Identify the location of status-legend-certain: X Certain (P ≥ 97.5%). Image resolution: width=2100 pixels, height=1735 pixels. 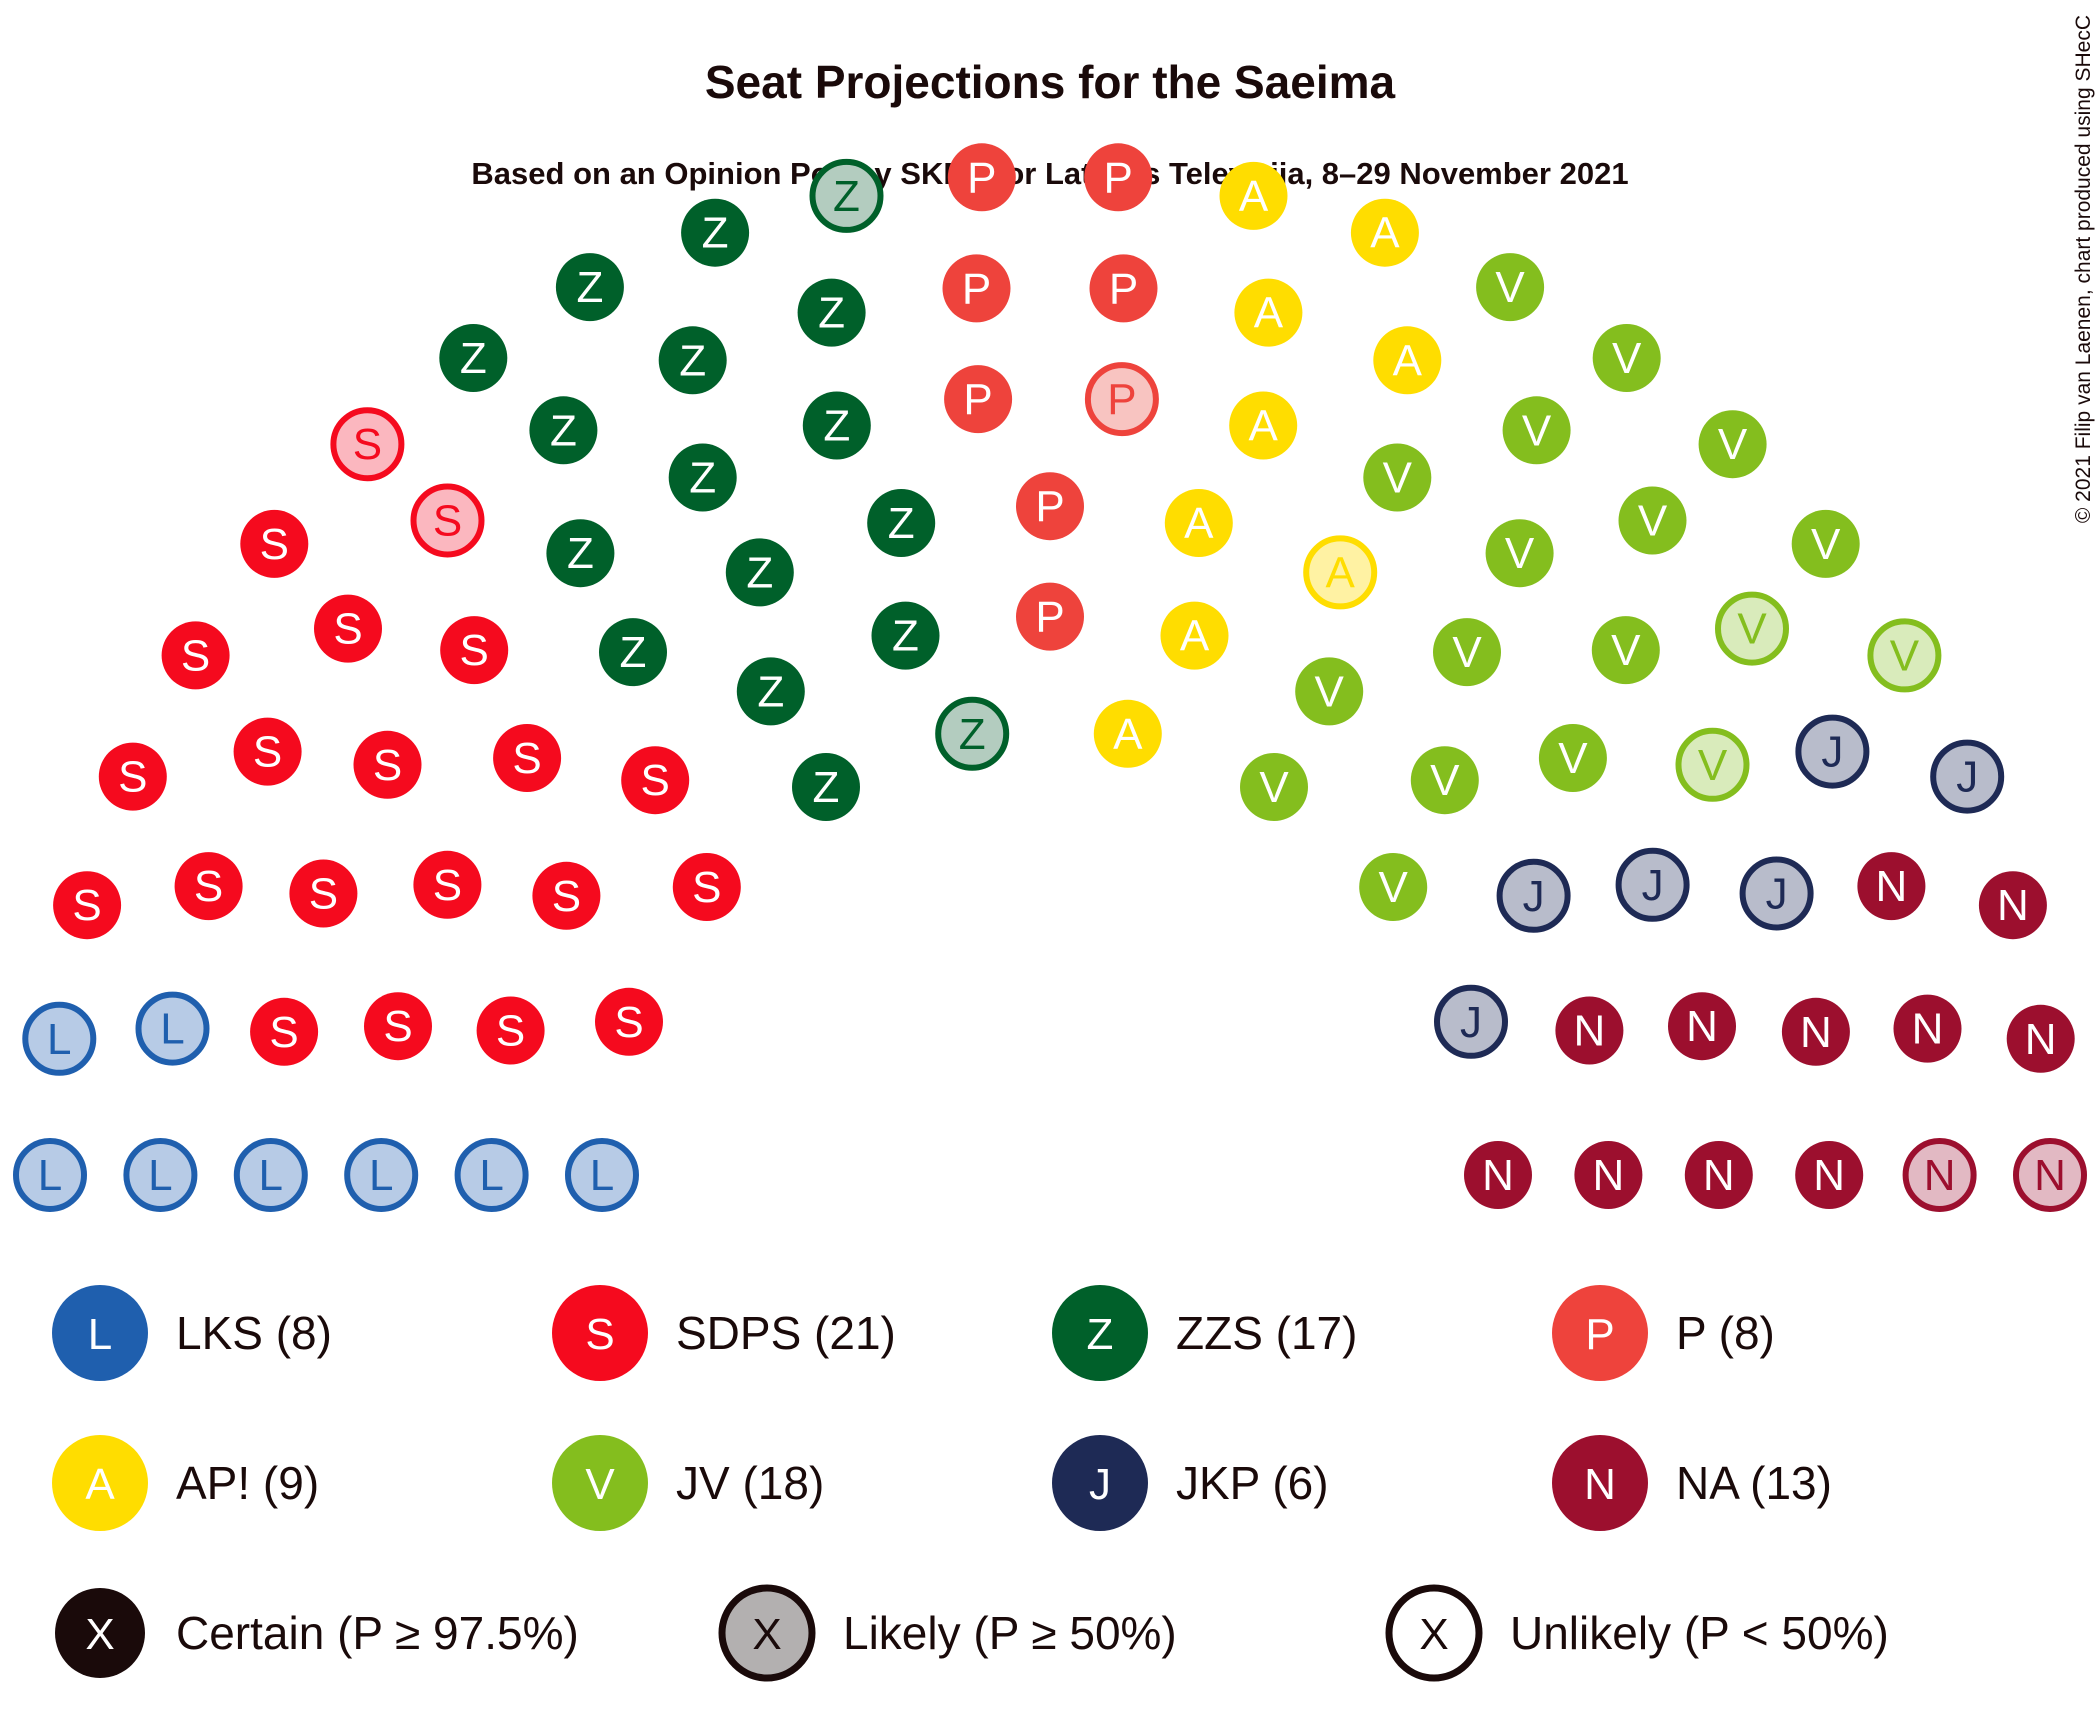
(317, 1633).